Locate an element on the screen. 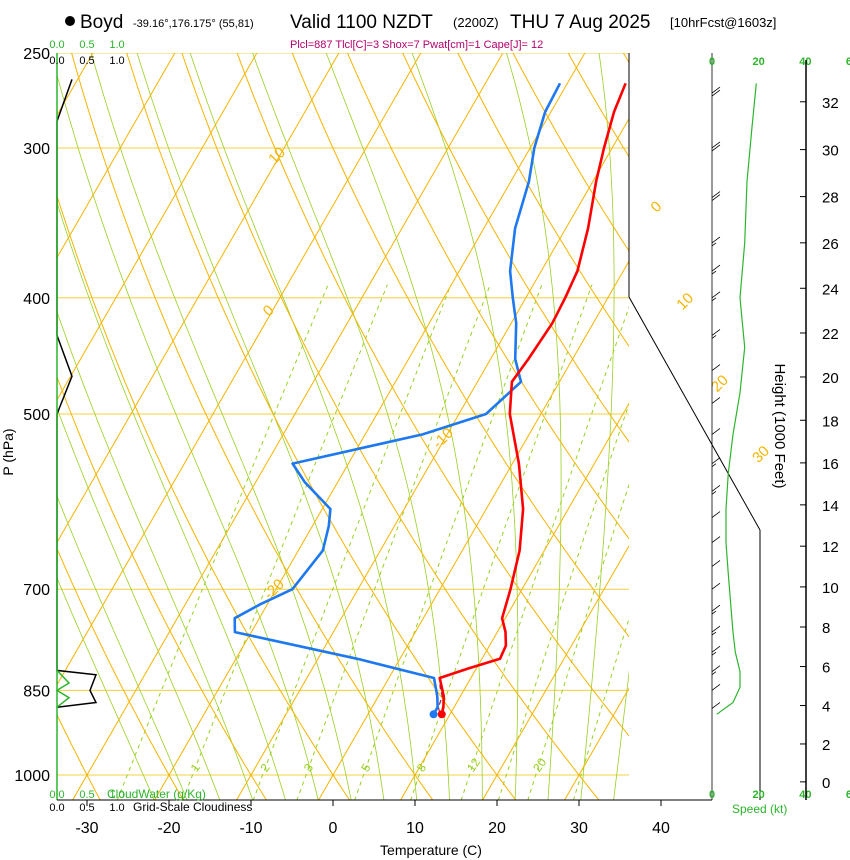  isotherm-label: -20 is located at coordinates (273, 589).